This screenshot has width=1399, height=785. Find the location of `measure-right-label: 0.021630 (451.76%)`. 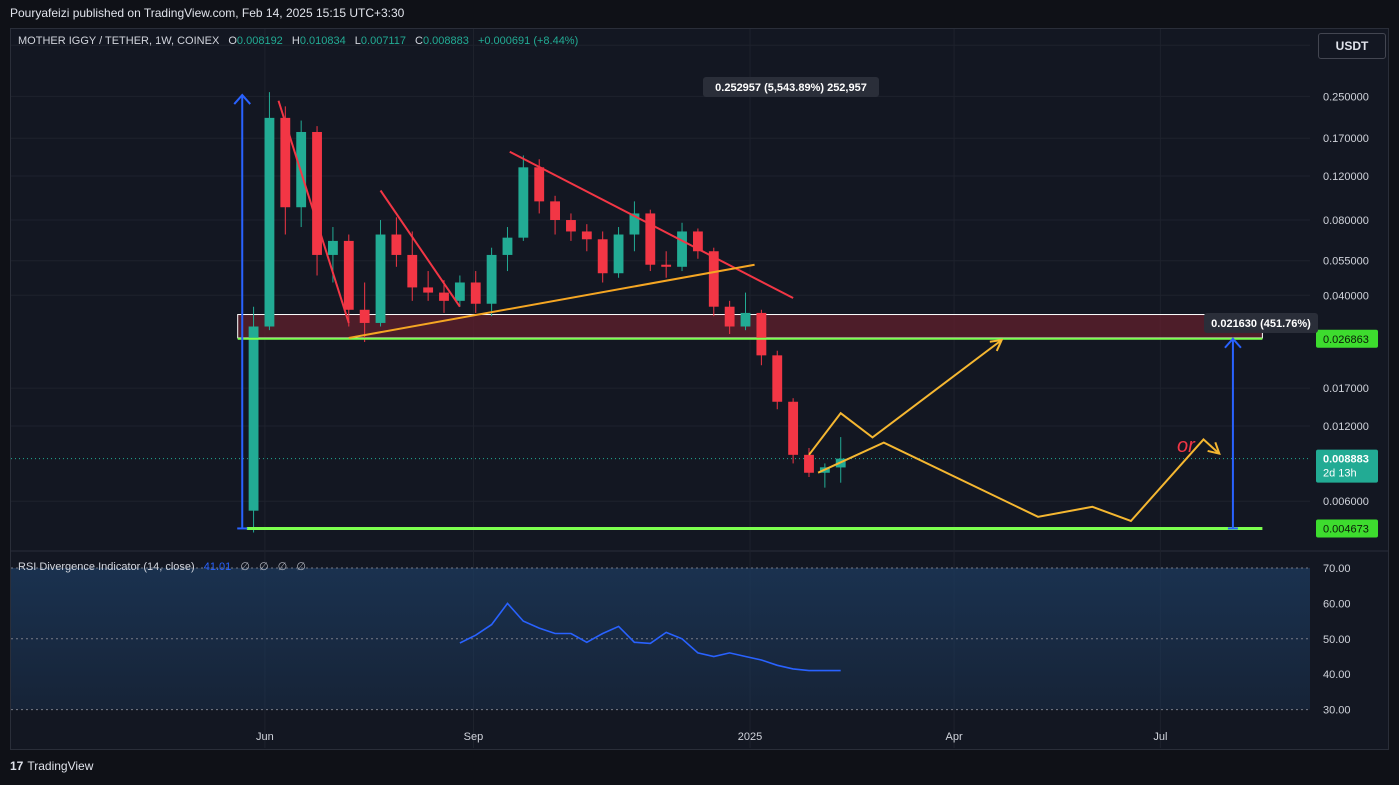

measure-right-label: 0.021630 (451.76%) is located at coordinates (1261, 324).